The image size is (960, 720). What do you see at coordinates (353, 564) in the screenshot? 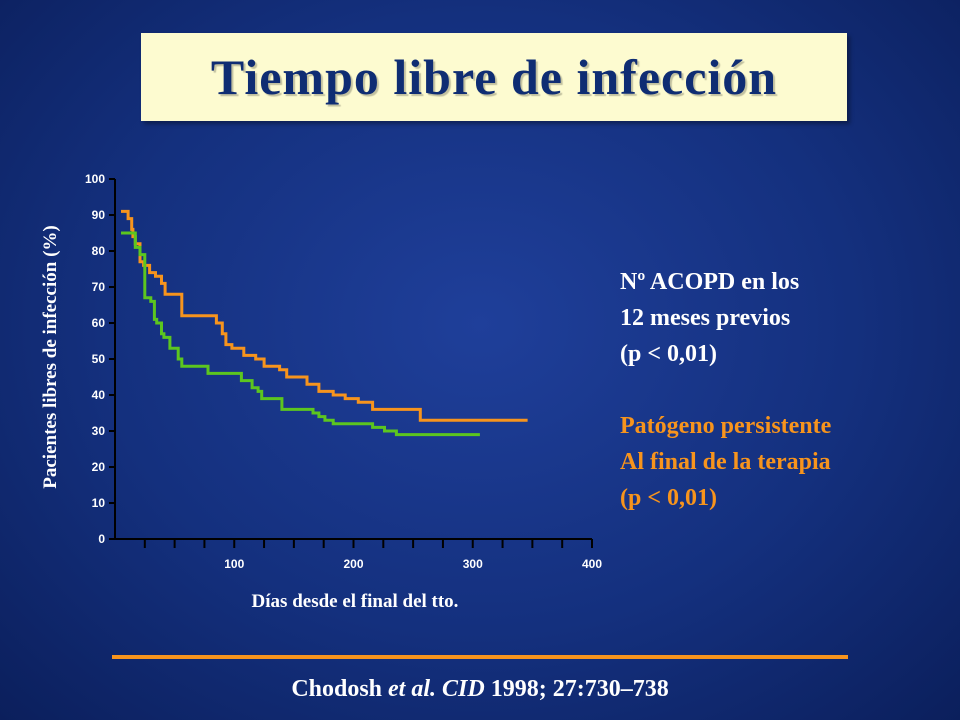
I see `x-tick-label: 200` at bounding box center [353, 564].